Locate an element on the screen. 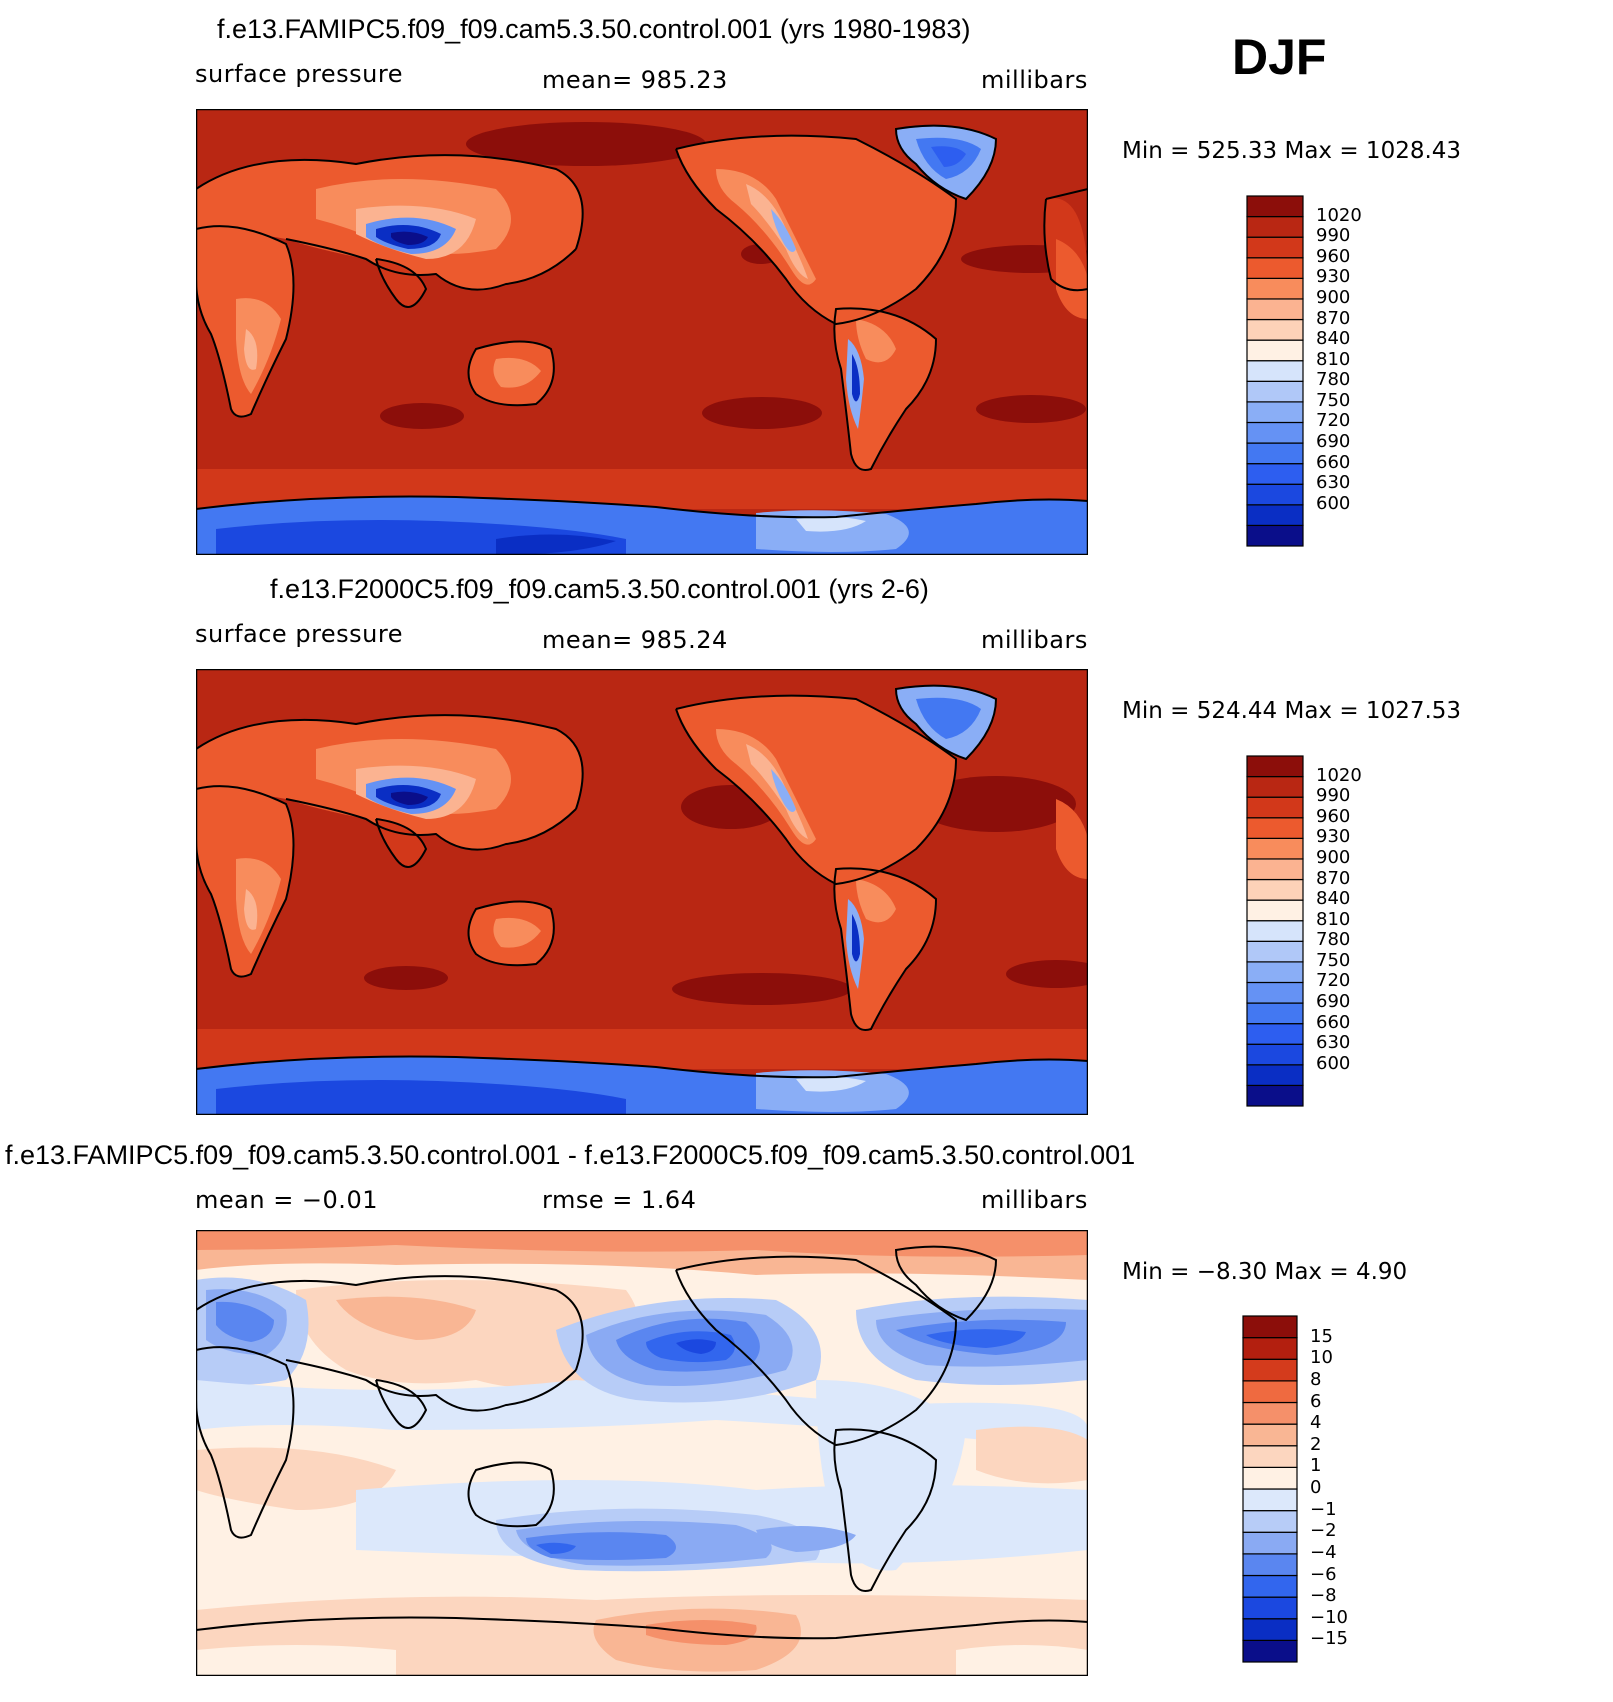  colorbar-tick-label: 8 is located at coordinates (1316, 1379).